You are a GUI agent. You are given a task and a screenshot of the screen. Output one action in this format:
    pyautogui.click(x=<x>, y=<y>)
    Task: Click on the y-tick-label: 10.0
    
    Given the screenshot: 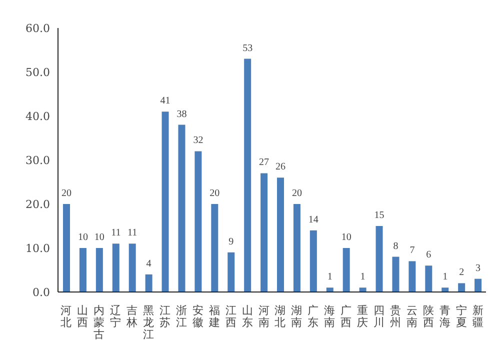 What is the action you would take?
    pyautogui.click(x=38, y=248)
    